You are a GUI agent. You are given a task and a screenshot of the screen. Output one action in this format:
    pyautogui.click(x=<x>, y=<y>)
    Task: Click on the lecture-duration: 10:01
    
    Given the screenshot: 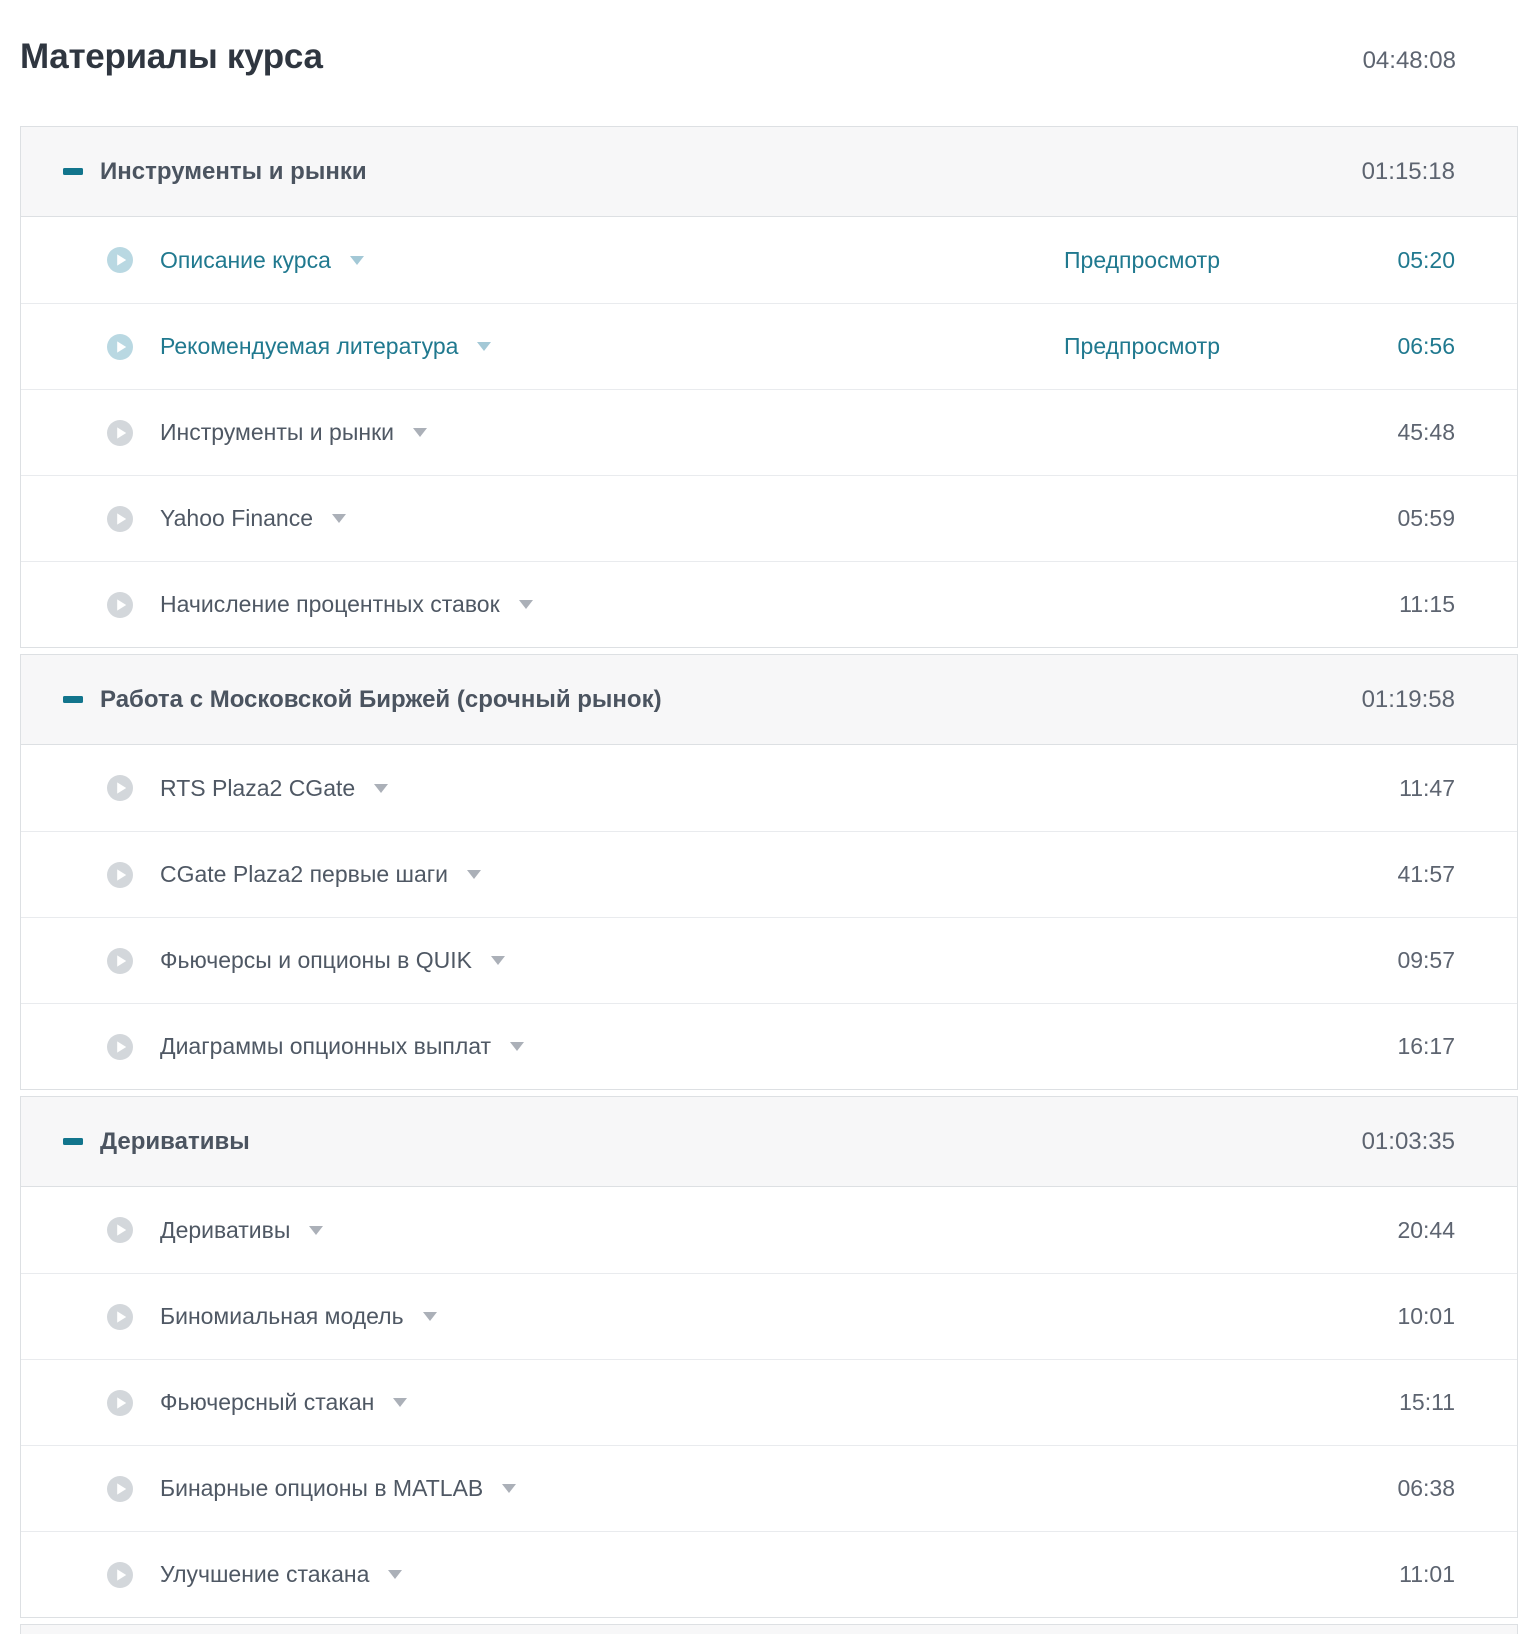 What is the action you would take?
    pyautogui.click(x=1426, y=1316)
    